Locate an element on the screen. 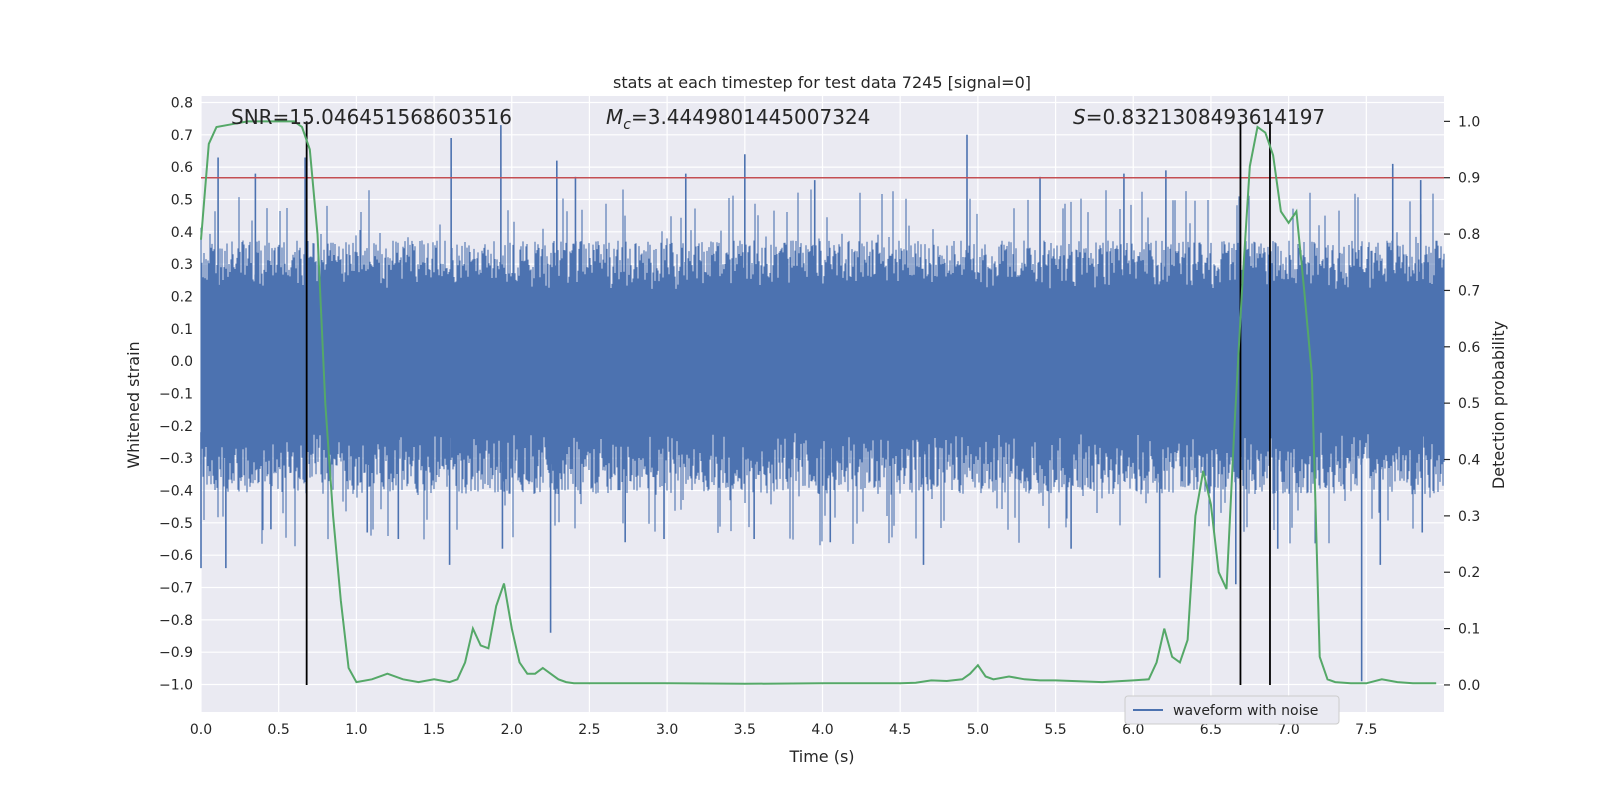  s-symbol: S is located at coordinates (1079, 117).